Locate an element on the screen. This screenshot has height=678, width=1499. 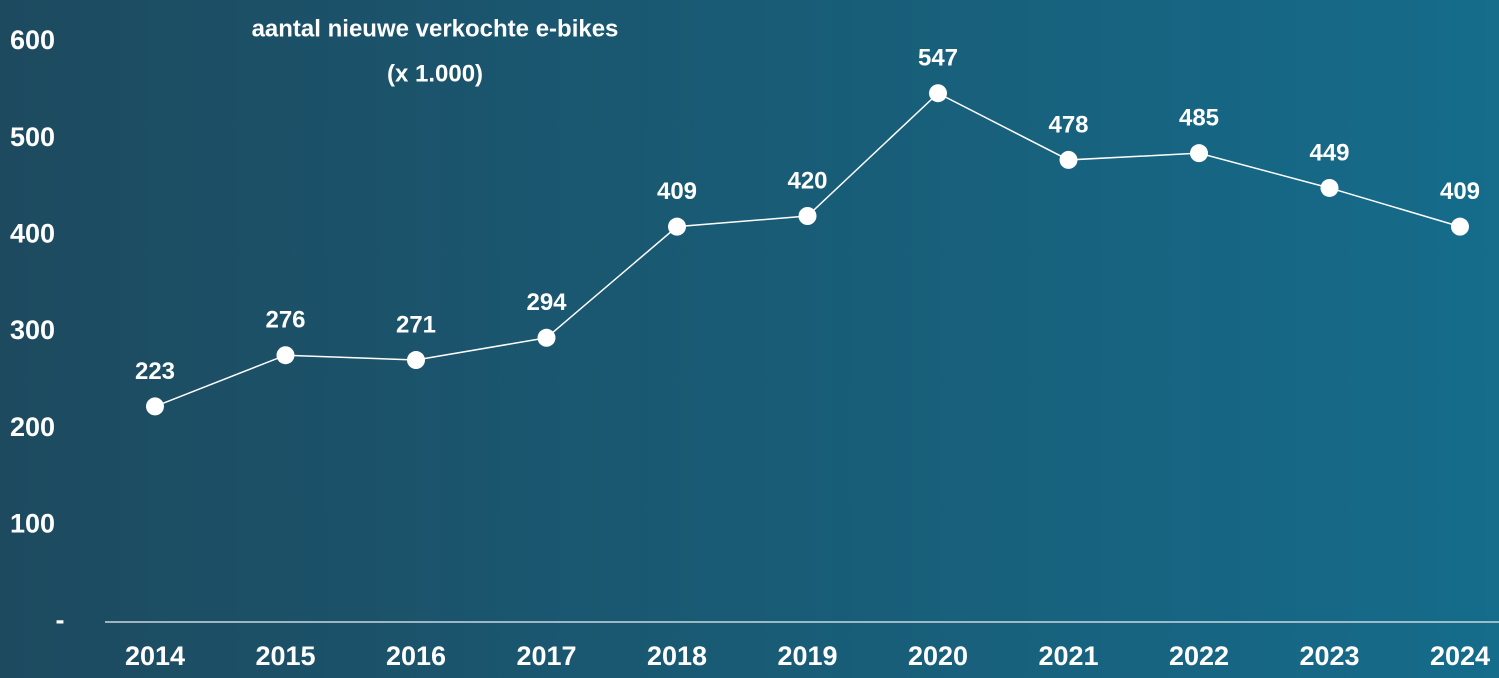
y-tick-label: 200 is located at coordinates (32, 427).